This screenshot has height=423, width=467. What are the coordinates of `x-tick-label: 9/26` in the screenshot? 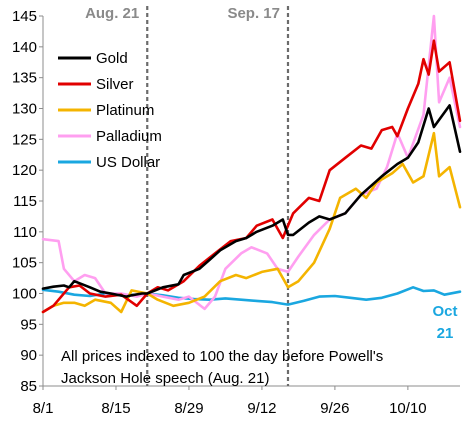 It's located at (334, 408).